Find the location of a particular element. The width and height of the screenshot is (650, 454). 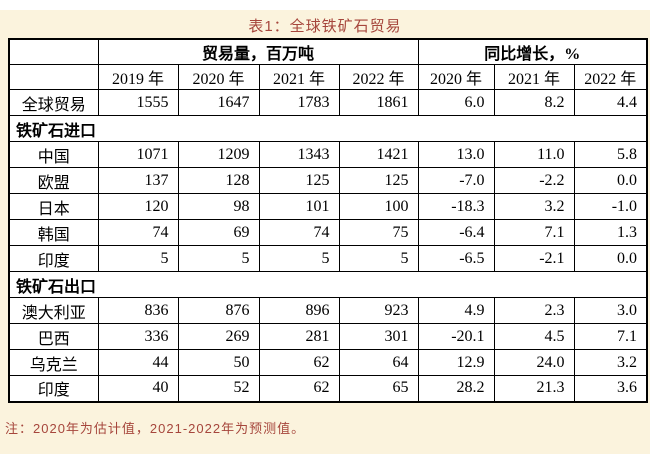

table-row: 印度 40 52 62 65 28.2 21.3 3.6 is located at coordinates (328, 388).